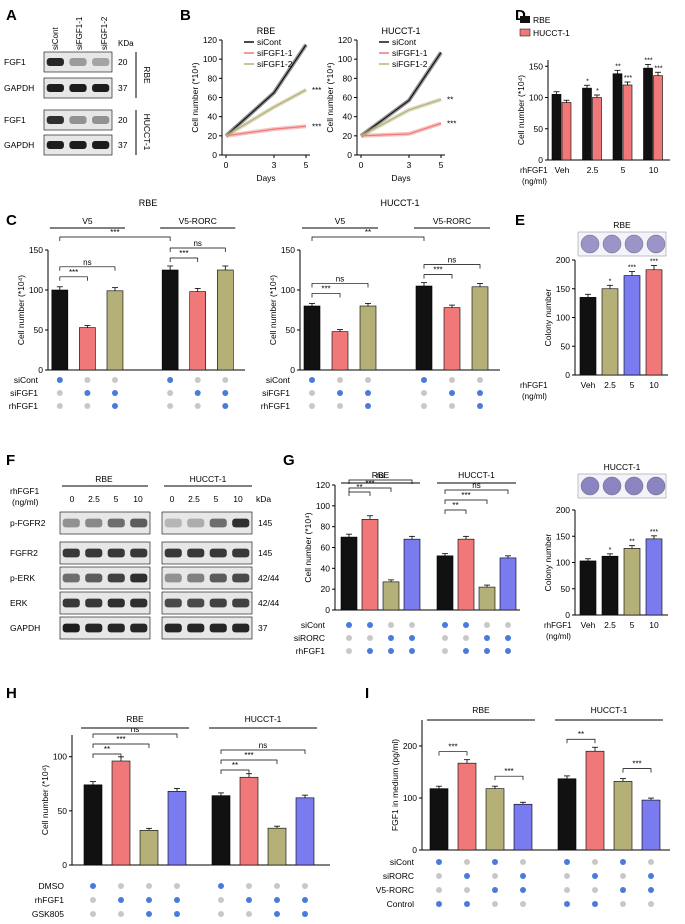 This screenshot has width=685, height=924. Describe the element at coordinates (116, 628) in the screenshot. I see `panel-f-rbe-4-band` at that location.